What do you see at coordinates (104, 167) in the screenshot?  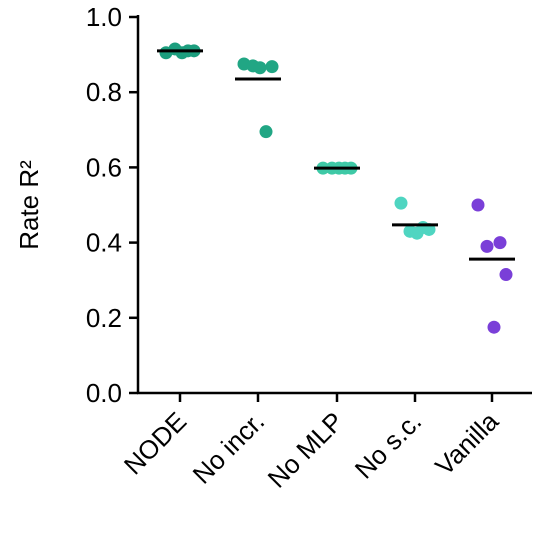 I see `y-tick-label: 0.6` at bounding box center [104, 167].